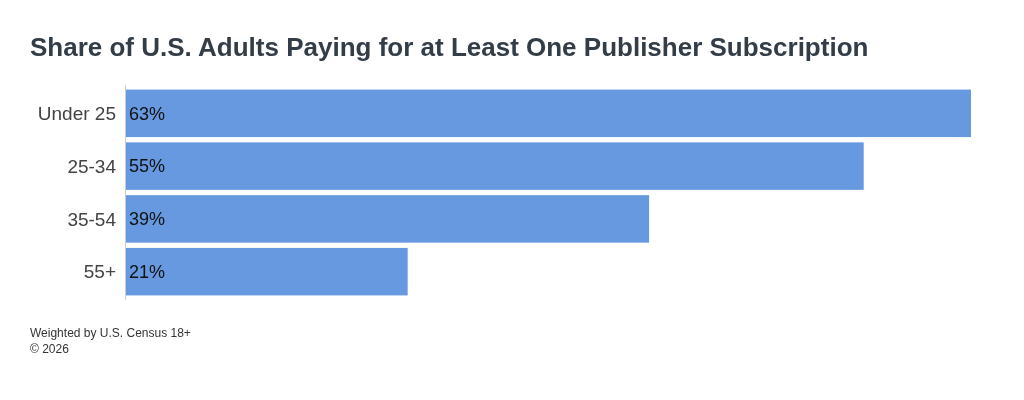 The height and width of the screenshot is (400, 1024). Describe the element at coordinates (76, 113) in the screenshot. I see `y-tick-label: Under 25` at that location.